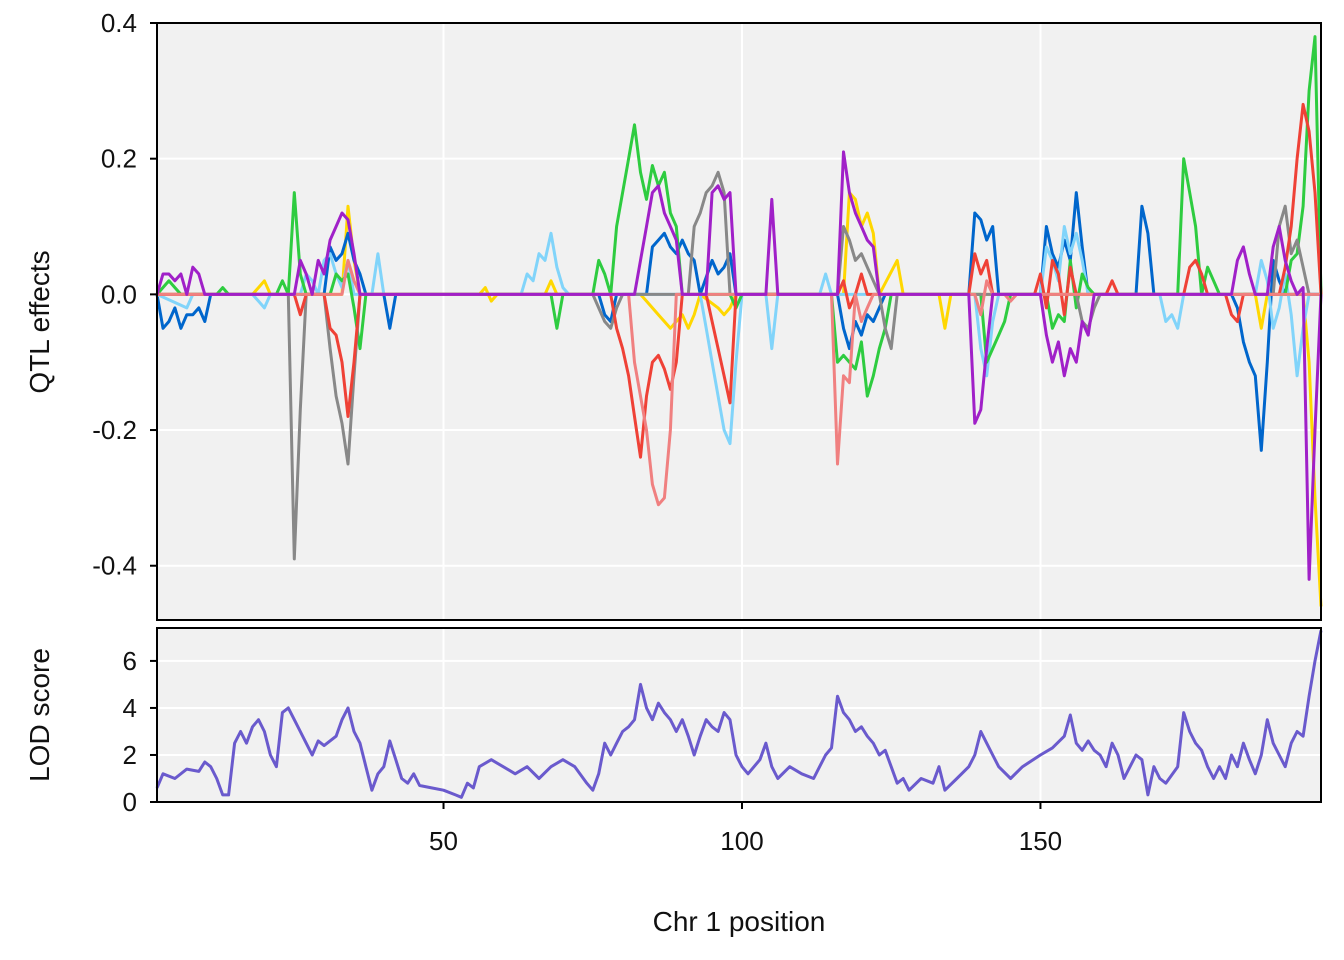  I want to click on lod-y-tick-label: 4, so click(130, 708).